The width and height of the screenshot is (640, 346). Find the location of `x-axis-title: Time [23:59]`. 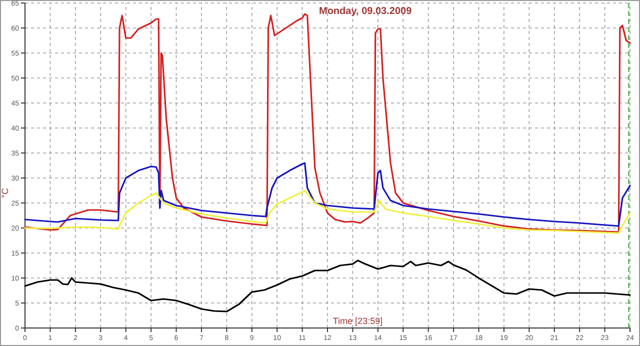

x-axis-title: Time [23:59] is located at coordinates (357, 321).